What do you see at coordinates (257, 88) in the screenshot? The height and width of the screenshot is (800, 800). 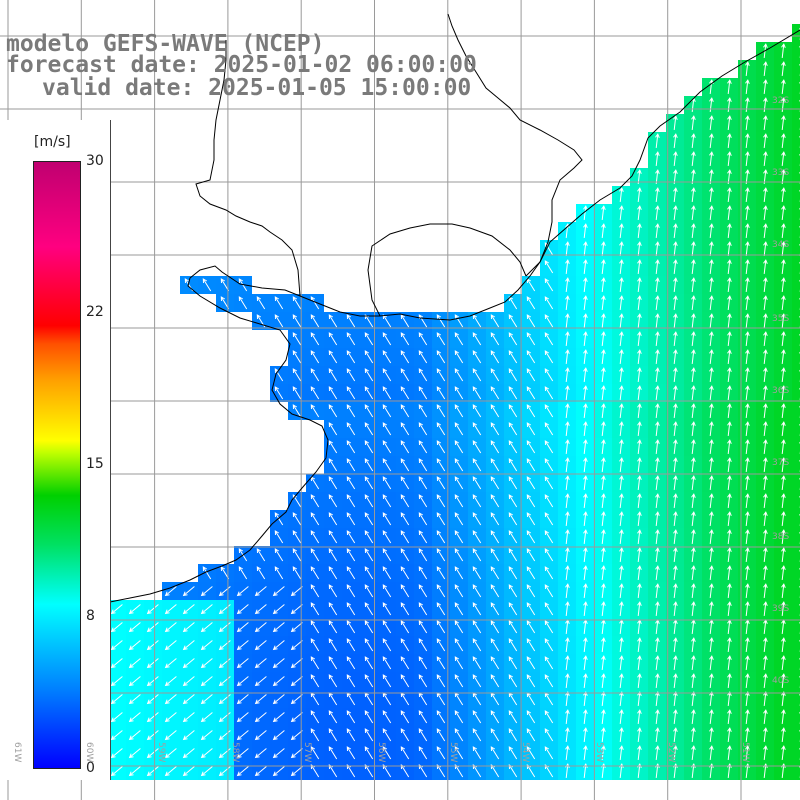 I see `valid-date: valid date: 2025-01-05 15:00:00` at bounding box center [257, 88].